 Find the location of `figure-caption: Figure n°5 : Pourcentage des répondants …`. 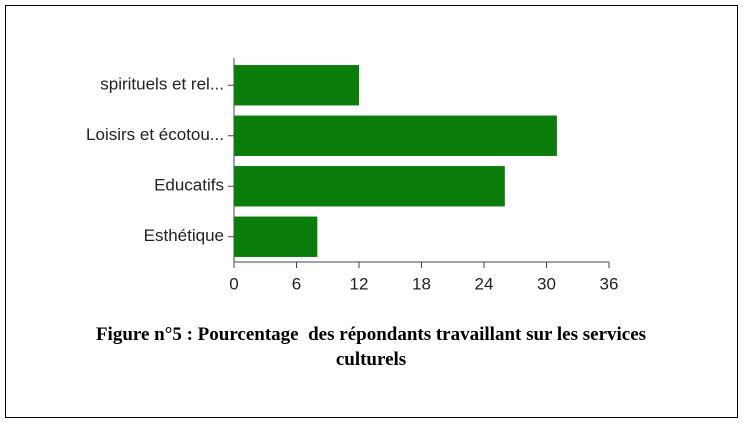

figure-caption: Figure n°5 : Pourcentage des répondants … is located at coordinates (373, 347).